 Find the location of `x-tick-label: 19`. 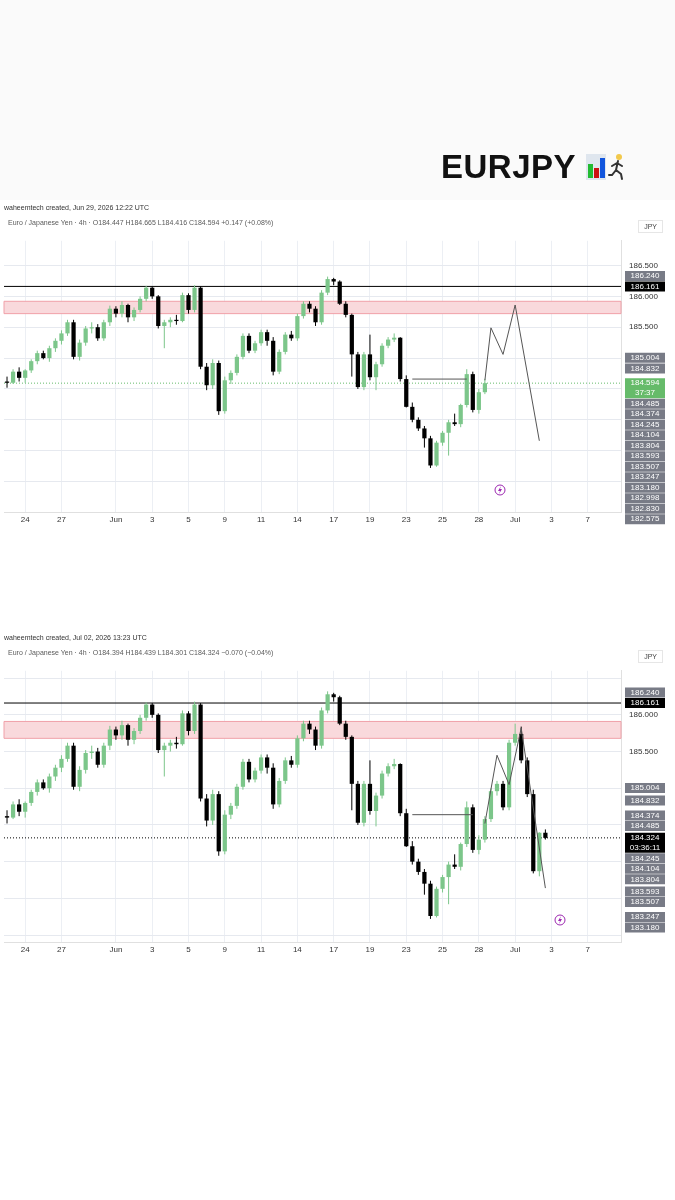

x-tick-label: 19 is located at coordinates (370, 520).